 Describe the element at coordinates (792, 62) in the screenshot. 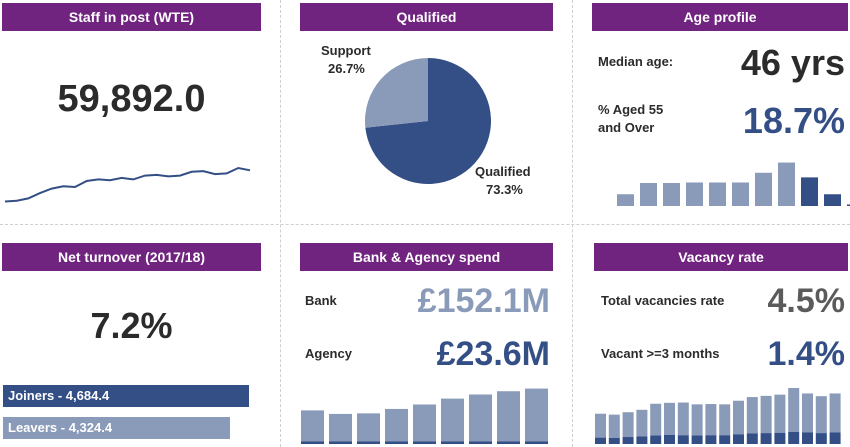

I see `median-age-value: 46 yrs` at that location.